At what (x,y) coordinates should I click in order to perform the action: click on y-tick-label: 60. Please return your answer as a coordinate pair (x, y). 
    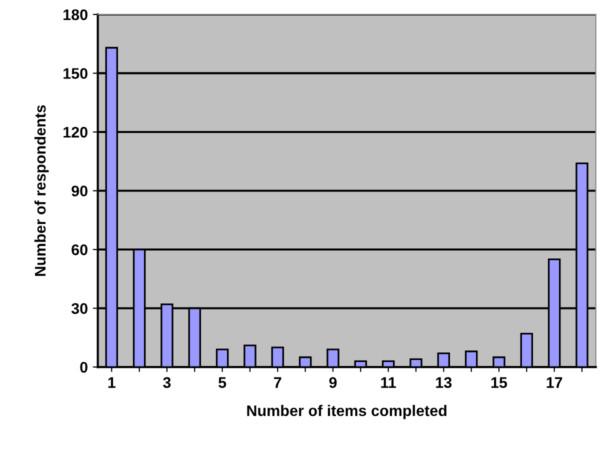
    Looking at the image, I should click on (80, 250).